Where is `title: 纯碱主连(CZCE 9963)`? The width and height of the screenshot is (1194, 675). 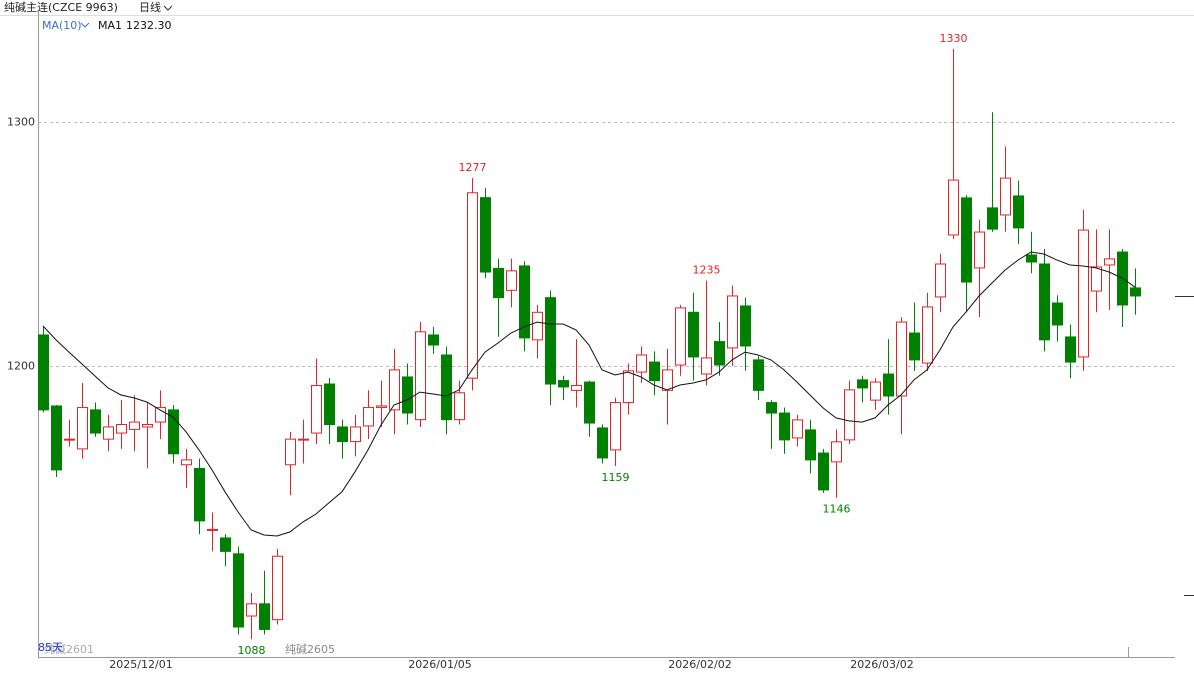
title: 纯碱主连(CZCE 9963) is located at coordinates (61, 7).